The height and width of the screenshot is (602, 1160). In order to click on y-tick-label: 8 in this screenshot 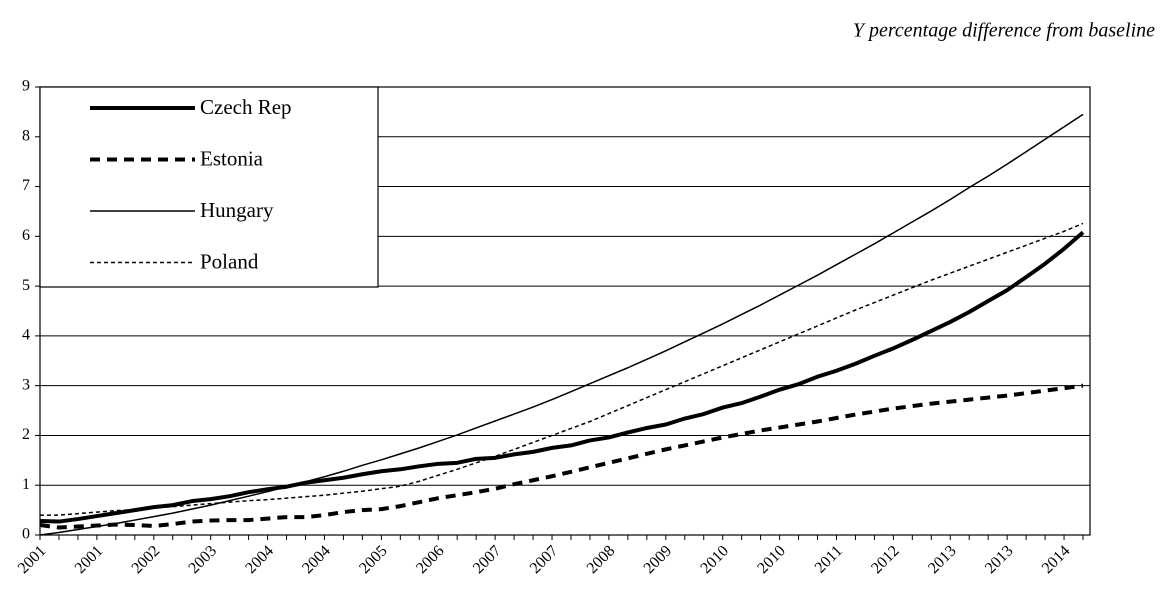, I will do `click(26, 135)`.